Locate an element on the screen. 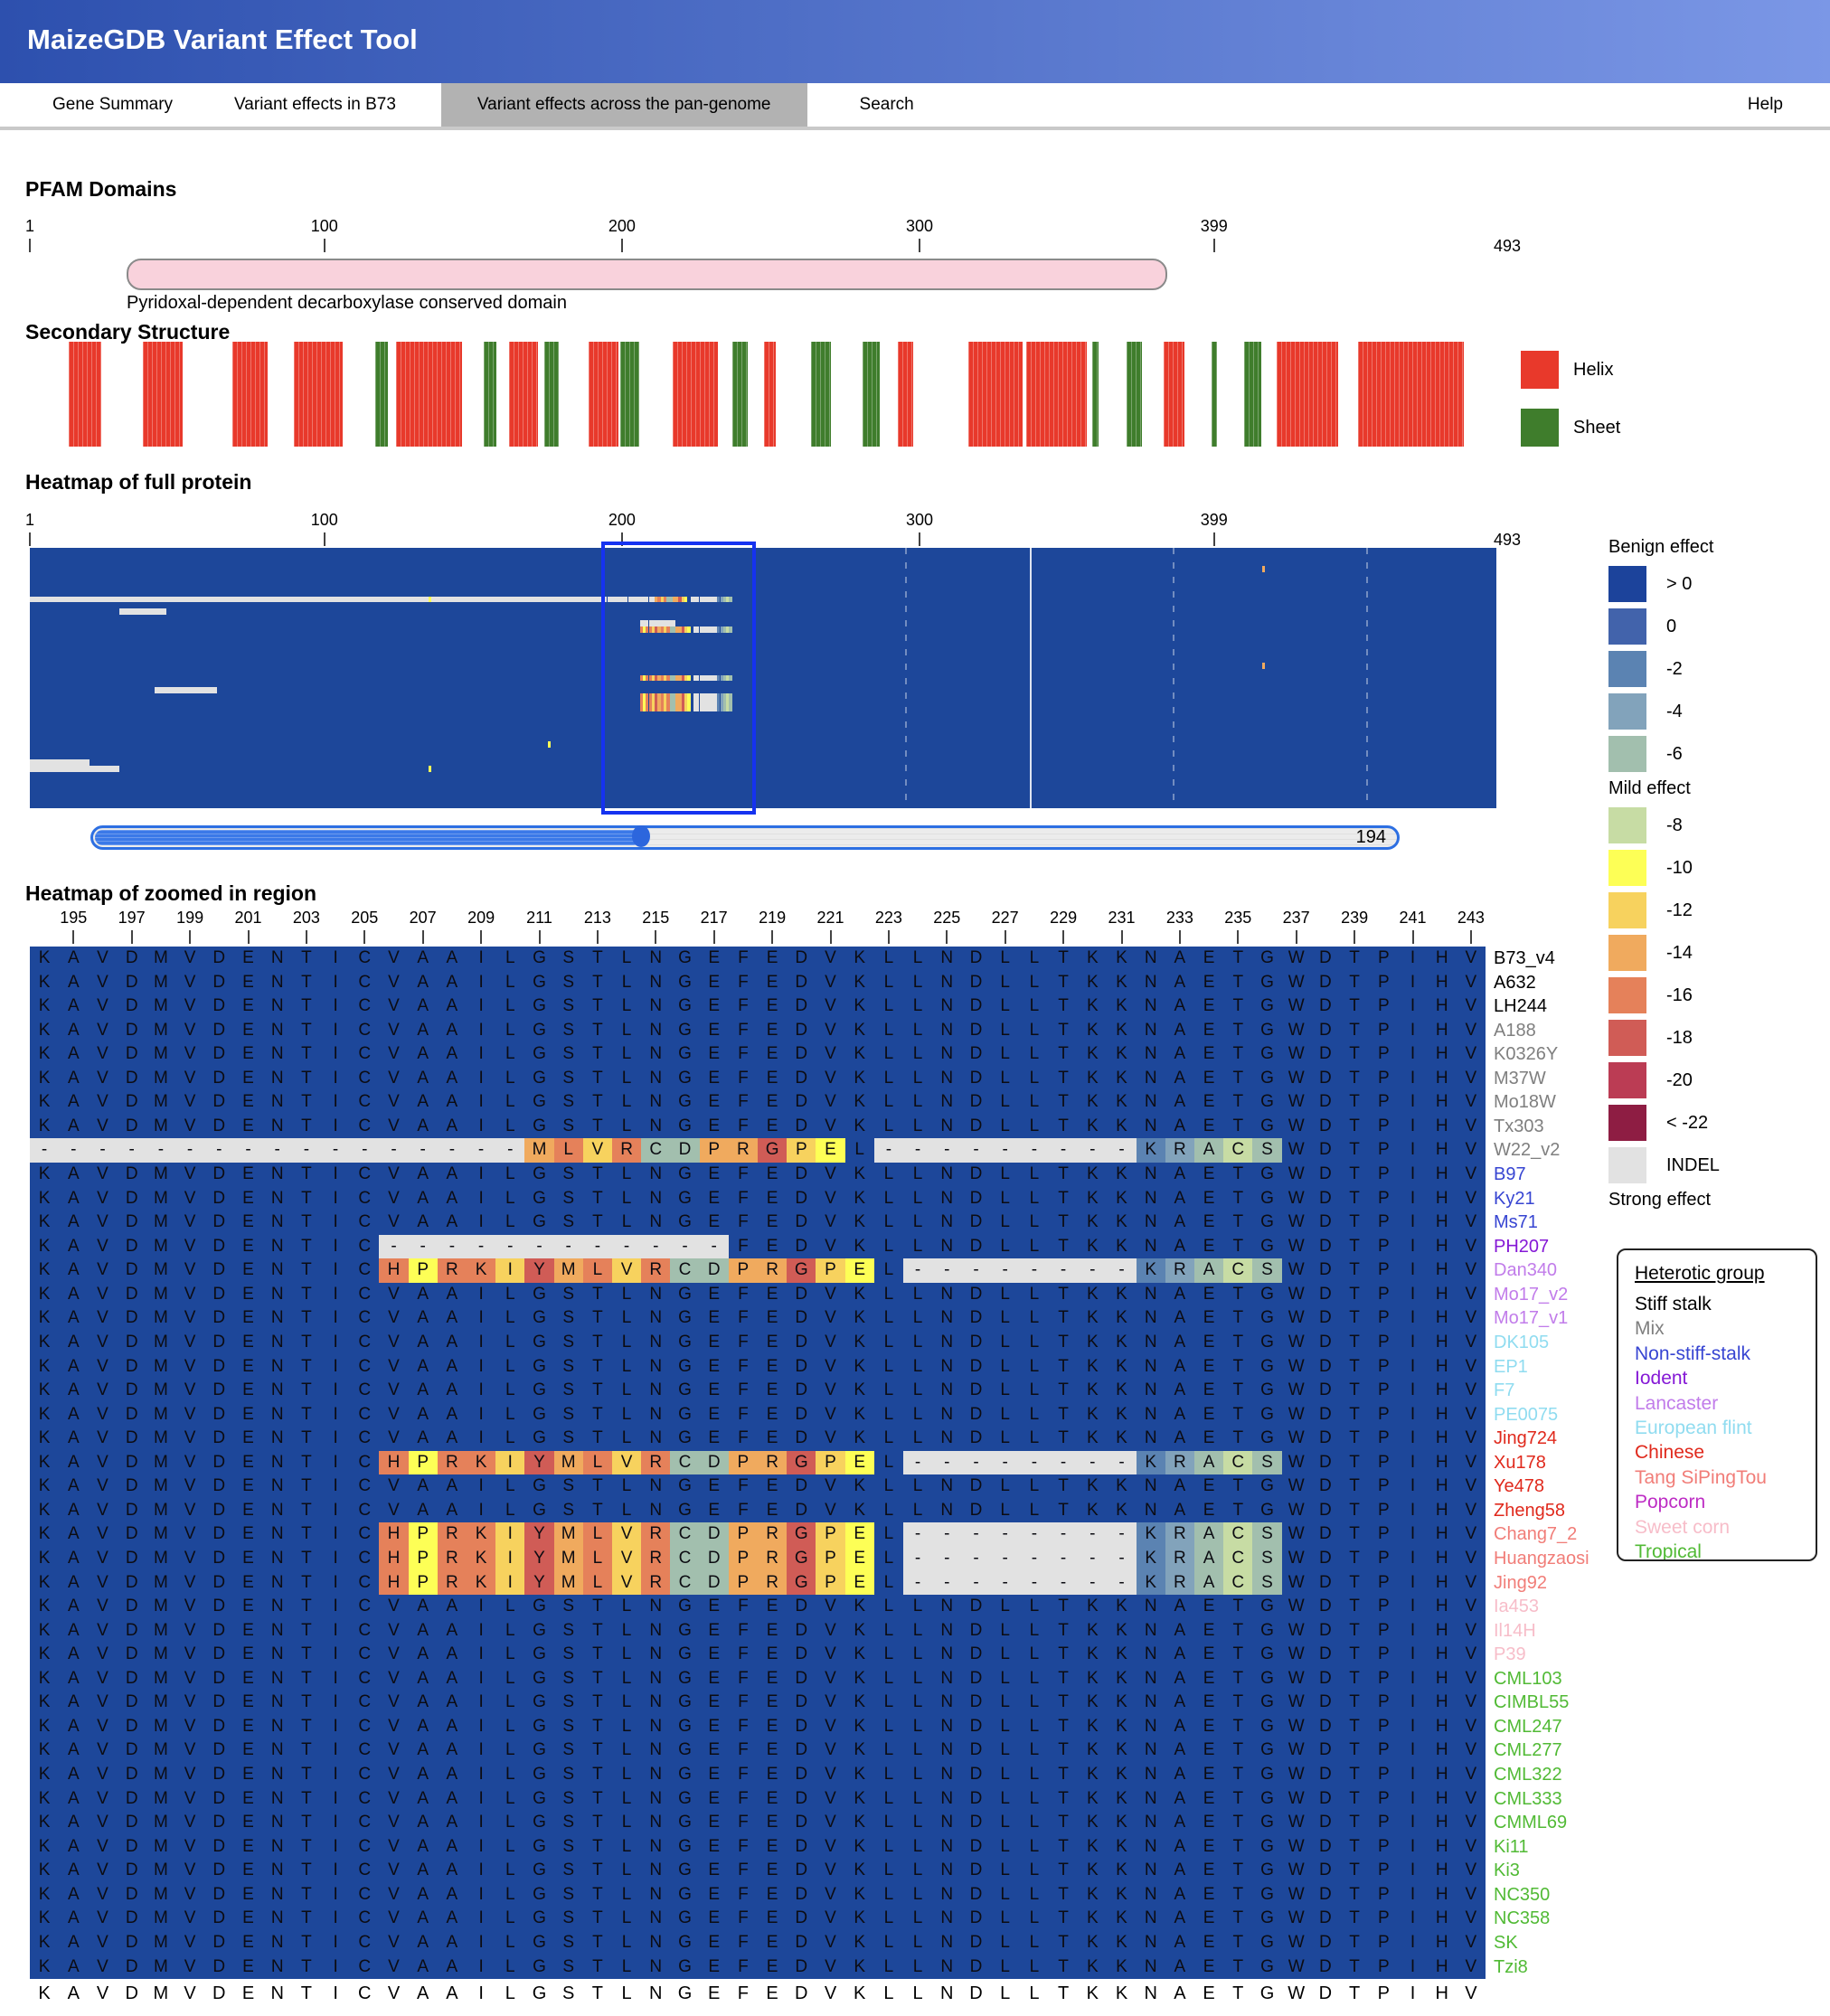 Image resolution: width=1830 pixels, height=2016 pixels. tab-help: Help is located at coordinates (1765, 104).